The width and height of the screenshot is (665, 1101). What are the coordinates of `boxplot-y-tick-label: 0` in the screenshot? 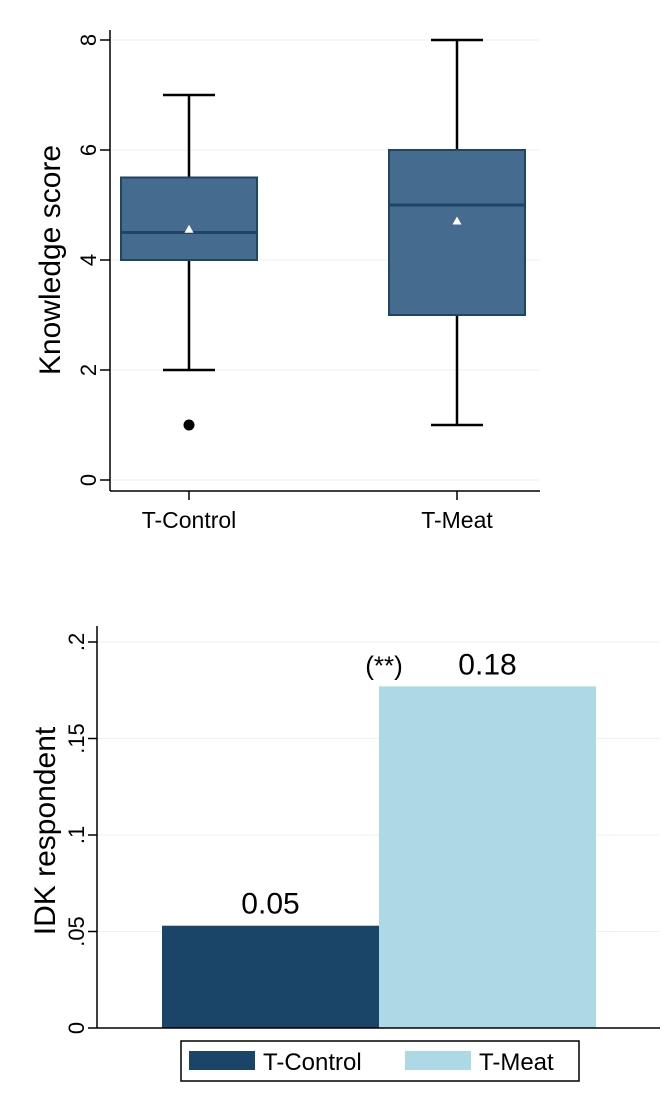 It's located at (88, 480).